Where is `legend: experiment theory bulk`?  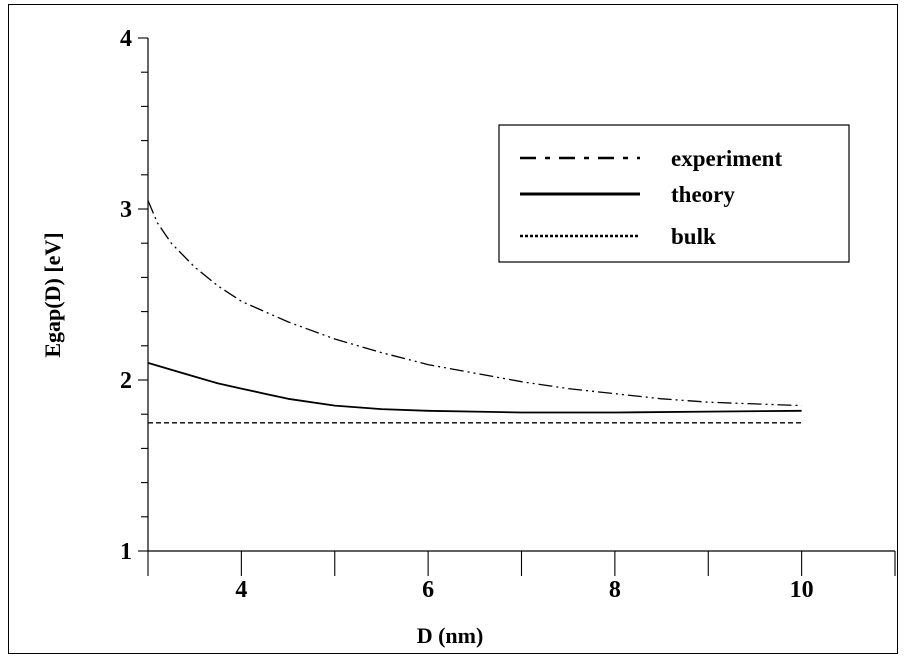 legend: experiment theory bulk is located at coordinates (674, 193).